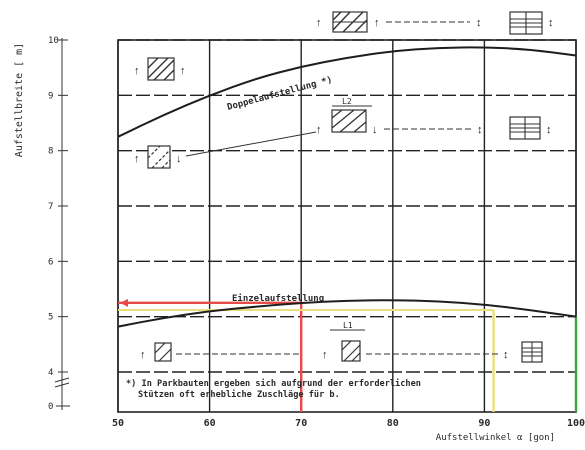  Describe the element at coordinates (50, 318) in the screenshot. I see `y-tick-label: 5` at that location.